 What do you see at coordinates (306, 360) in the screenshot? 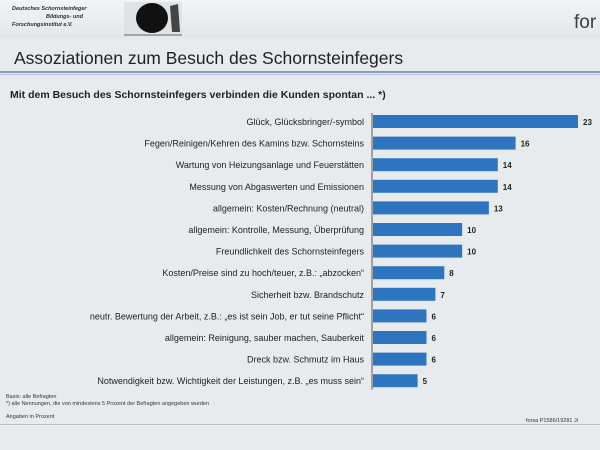
I see `category-label-11: Dreck bzw. Schmutz im Haus` at bounding box center [306, 360].